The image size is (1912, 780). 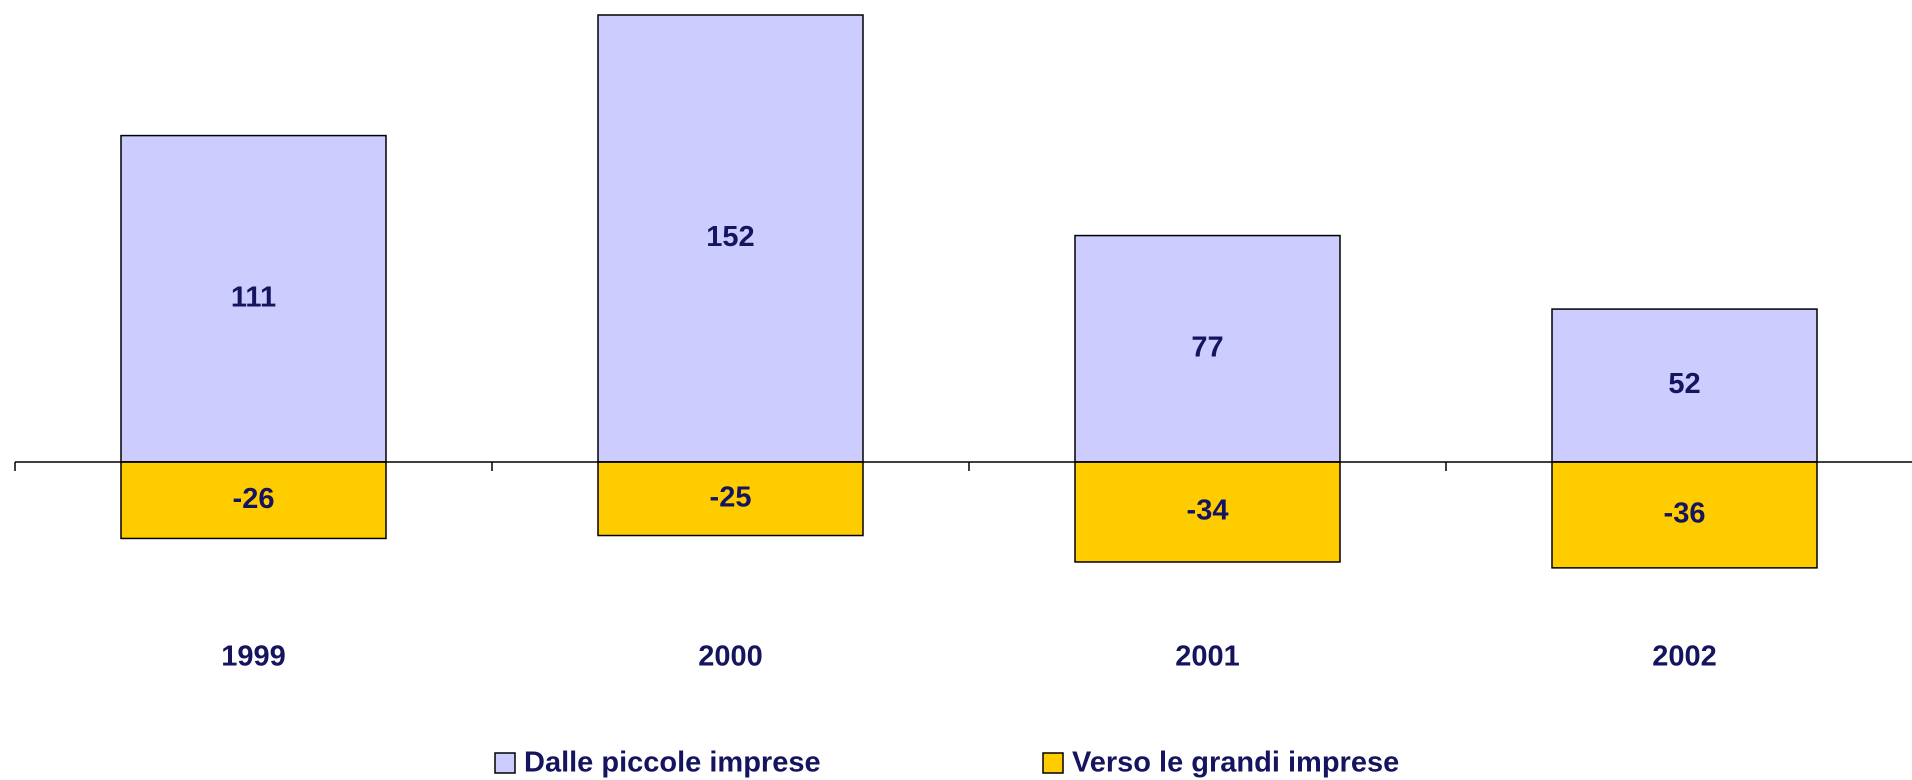 I want to click on value-label: -25, so click(x=731, y=497).